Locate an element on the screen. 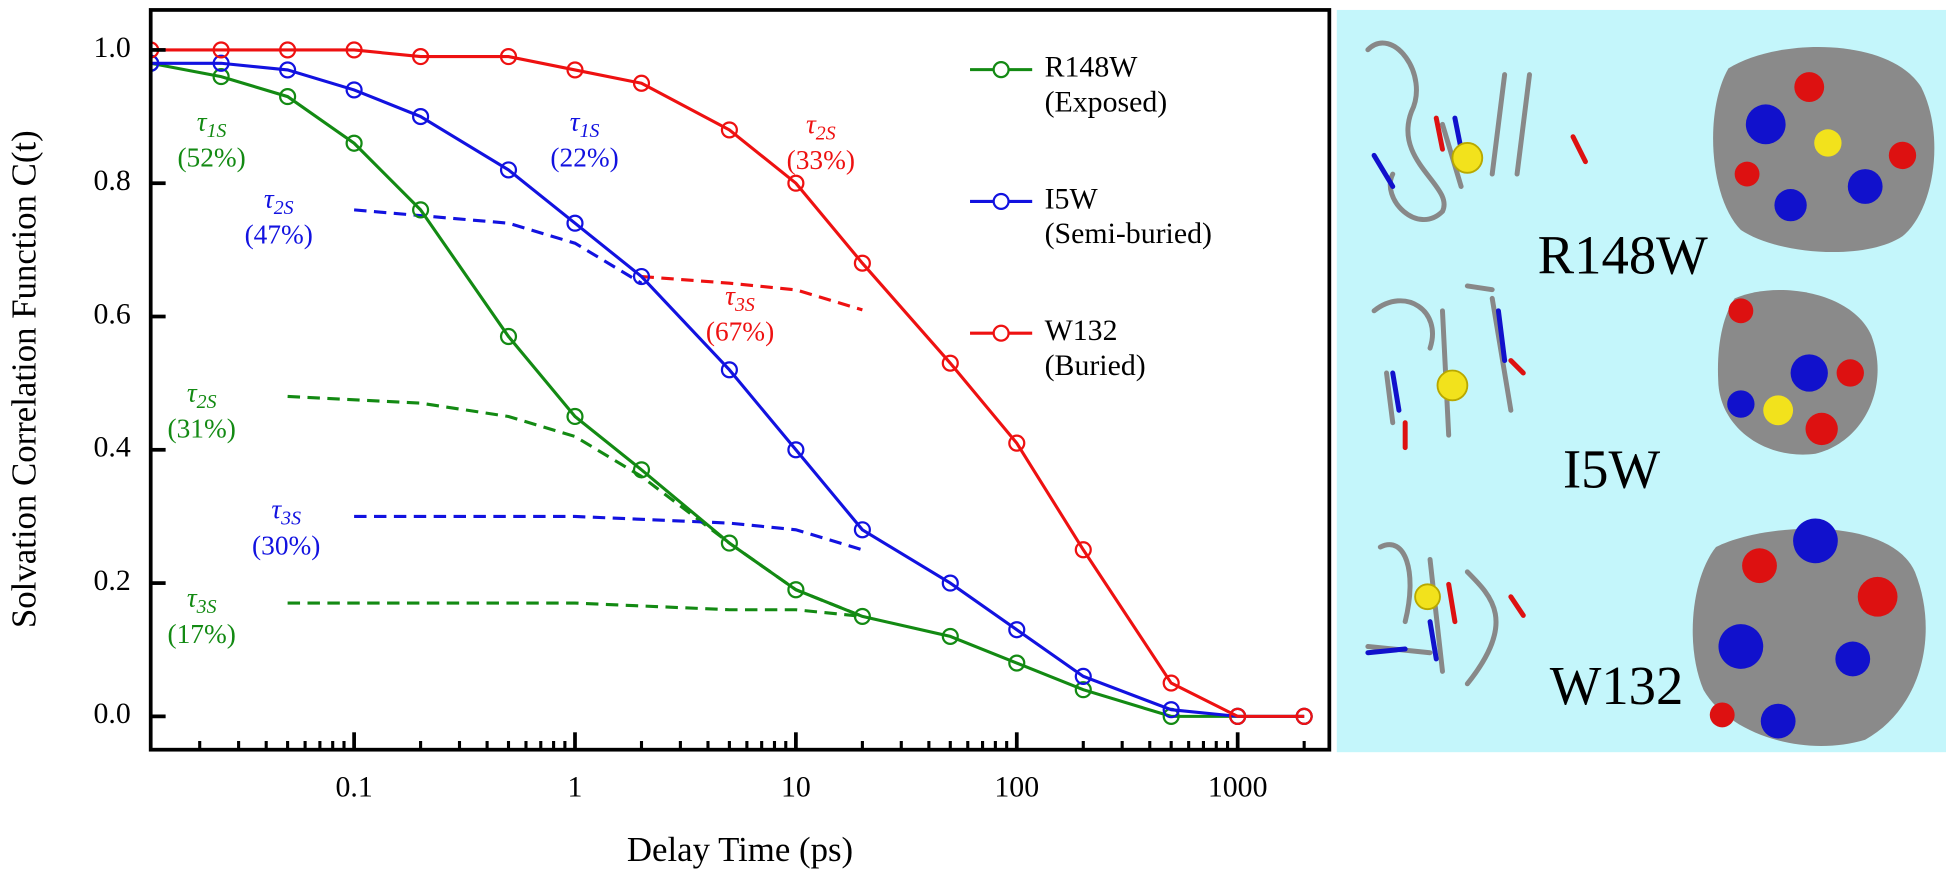 Image resolution: width=1950 pixels, height=879 pixels. annotation-text: (33%) is located at coordinates (821, 160).